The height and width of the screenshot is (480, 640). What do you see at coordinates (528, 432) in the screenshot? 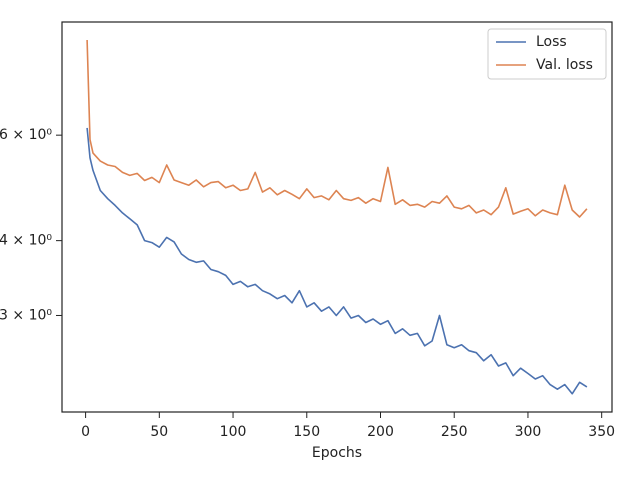
I see `x-tick-label: 300` at bounding box center [528, 432].